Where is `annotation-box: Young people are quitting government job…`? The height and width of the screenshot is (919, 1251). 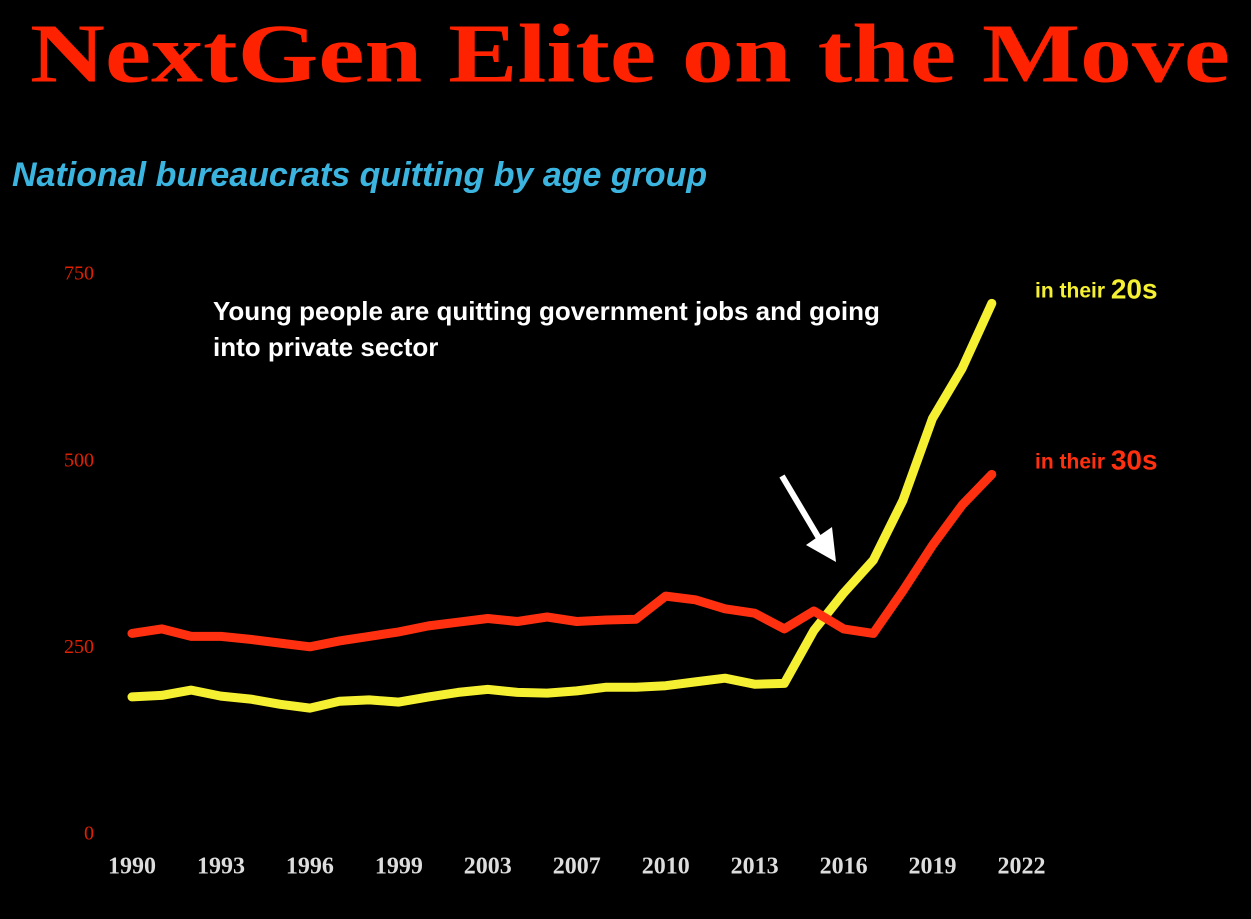 annotation-box: Young people are quitting government job… is located at coordinates (546, 329).